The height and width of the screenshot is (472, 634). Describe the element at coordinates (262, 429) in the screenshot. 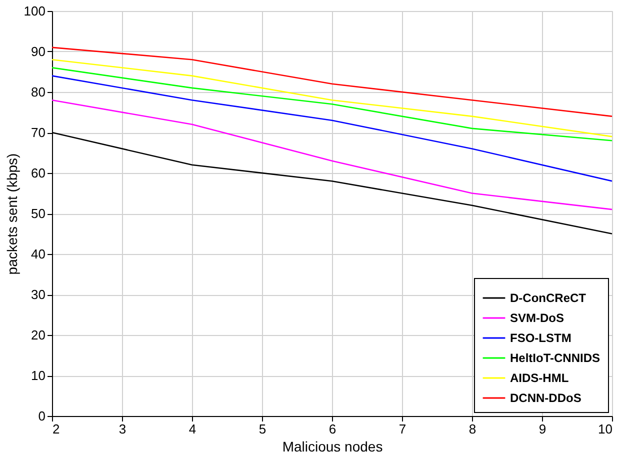

I see `x-tick-label: 5` at that location.